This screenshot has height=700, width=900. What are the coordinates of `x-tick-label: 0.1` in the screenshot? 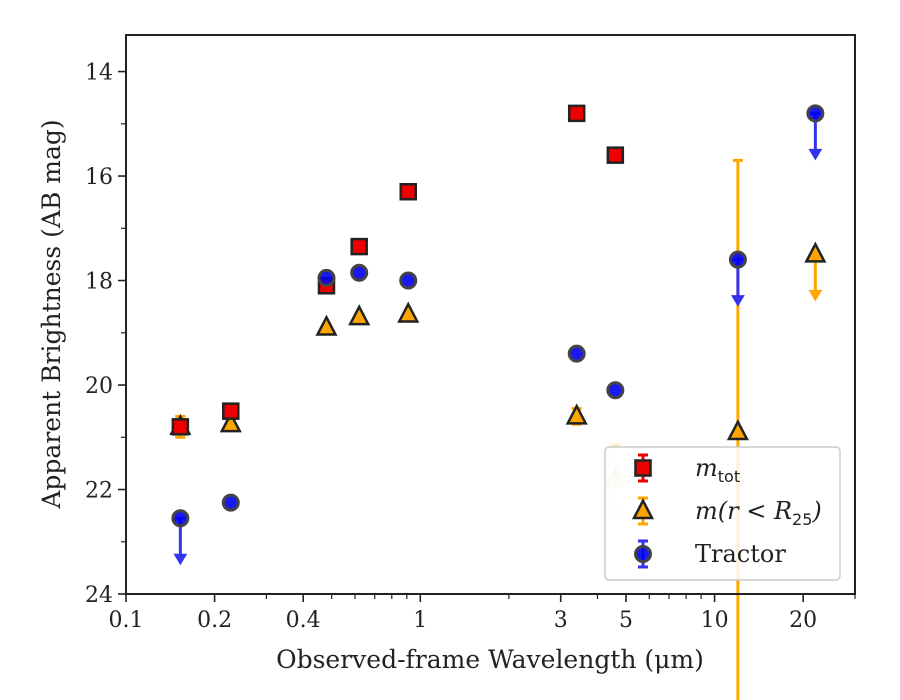 It's located at (126, 620).